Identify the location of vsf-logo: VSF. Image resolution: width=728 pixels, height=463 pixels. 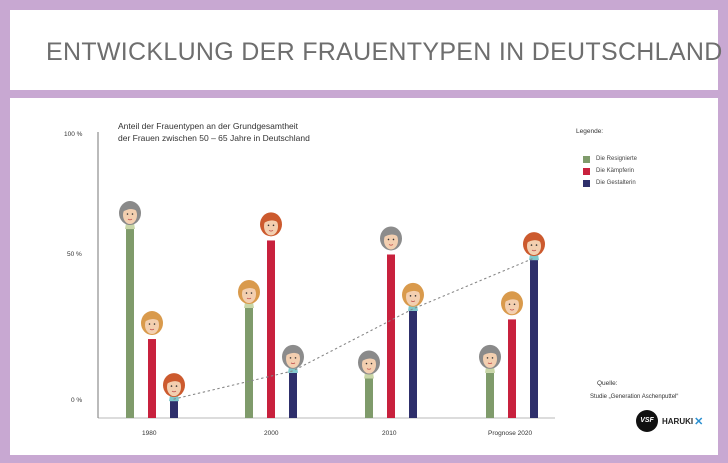
(647, 421).